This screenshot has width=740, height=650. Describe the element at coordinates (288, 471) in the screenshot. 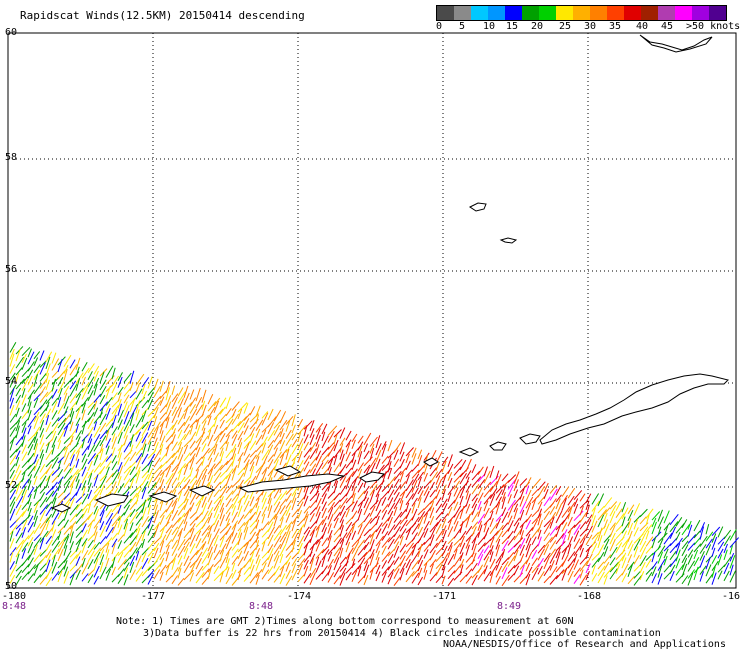

I see `aleutian-island-b` at that location.